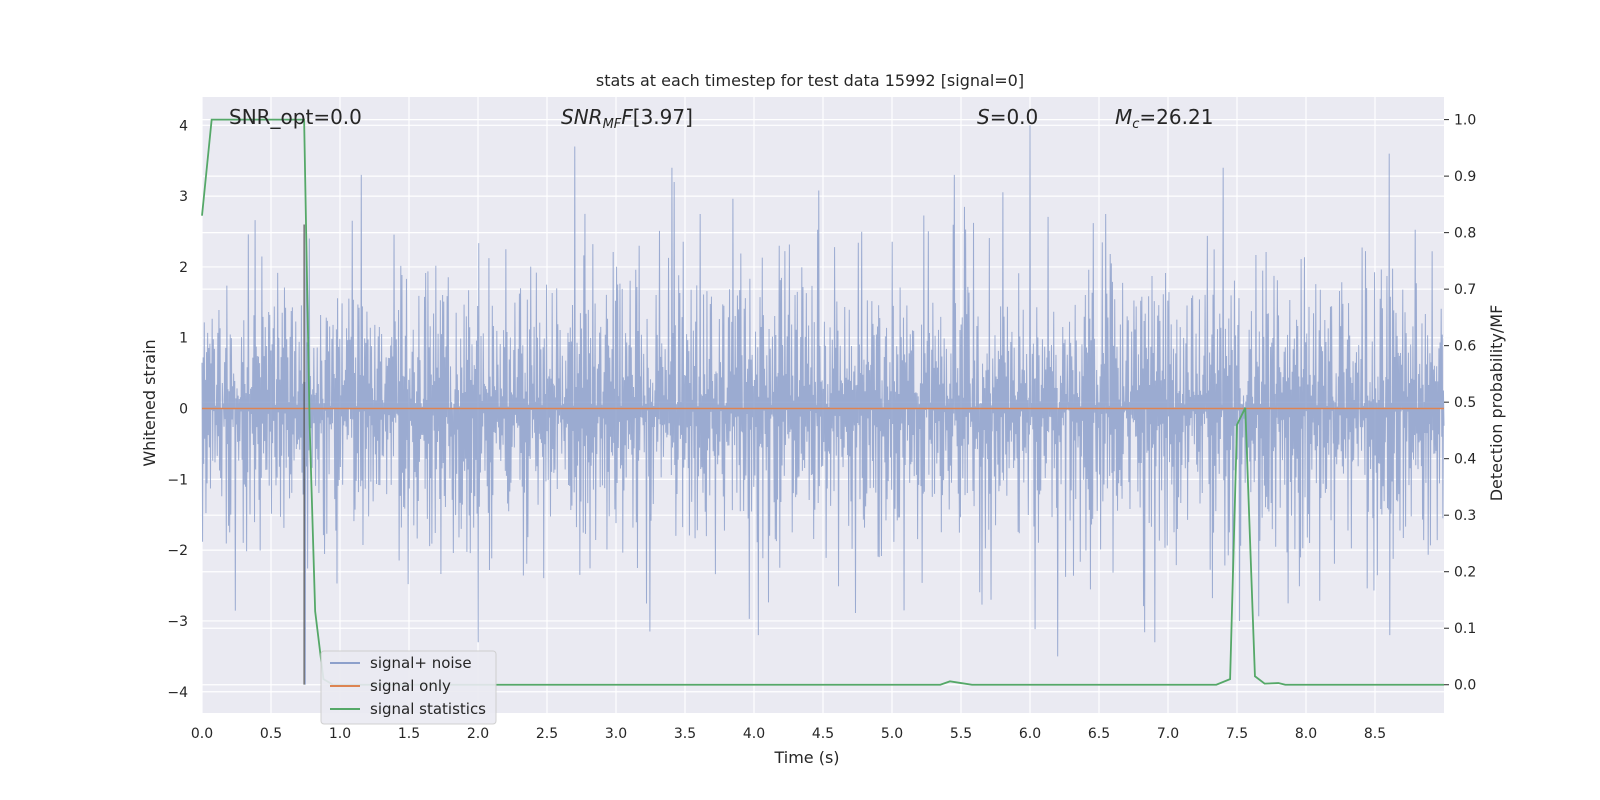 Image resolution: width=1600 pixels, height=800 pixels. I want to click on y-right-tick-label-3: 0.3, so click(1465, 516).